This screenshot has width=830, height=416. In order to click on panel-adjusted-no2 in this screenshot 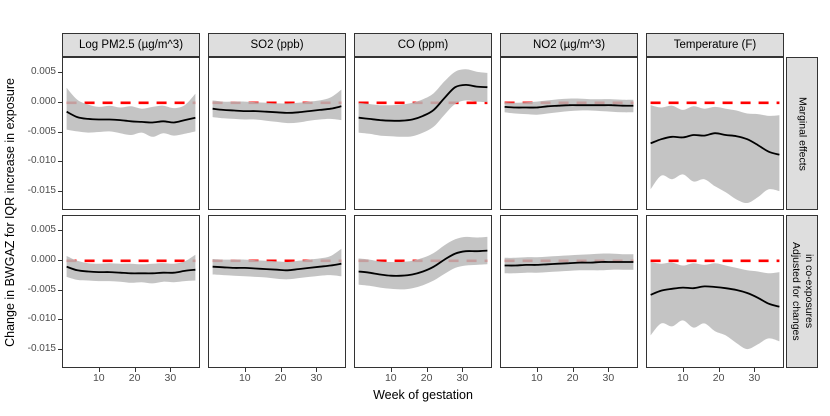, I will do `click(569, 291)`.